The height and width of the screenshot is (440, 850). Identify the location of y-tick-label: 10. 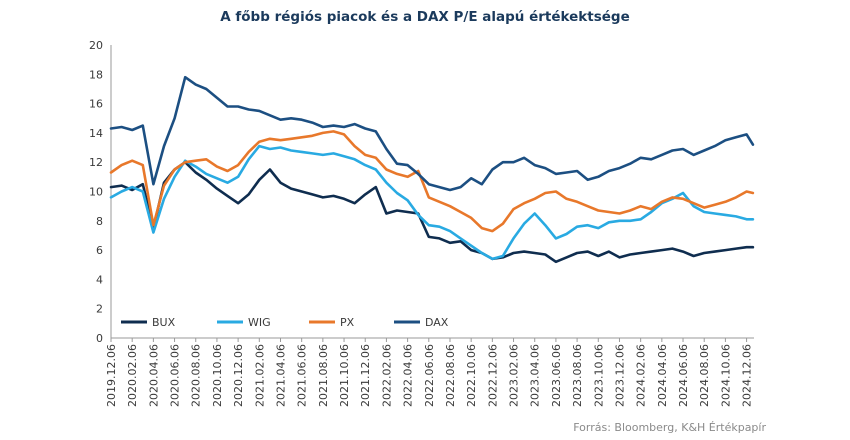
(96, 192).